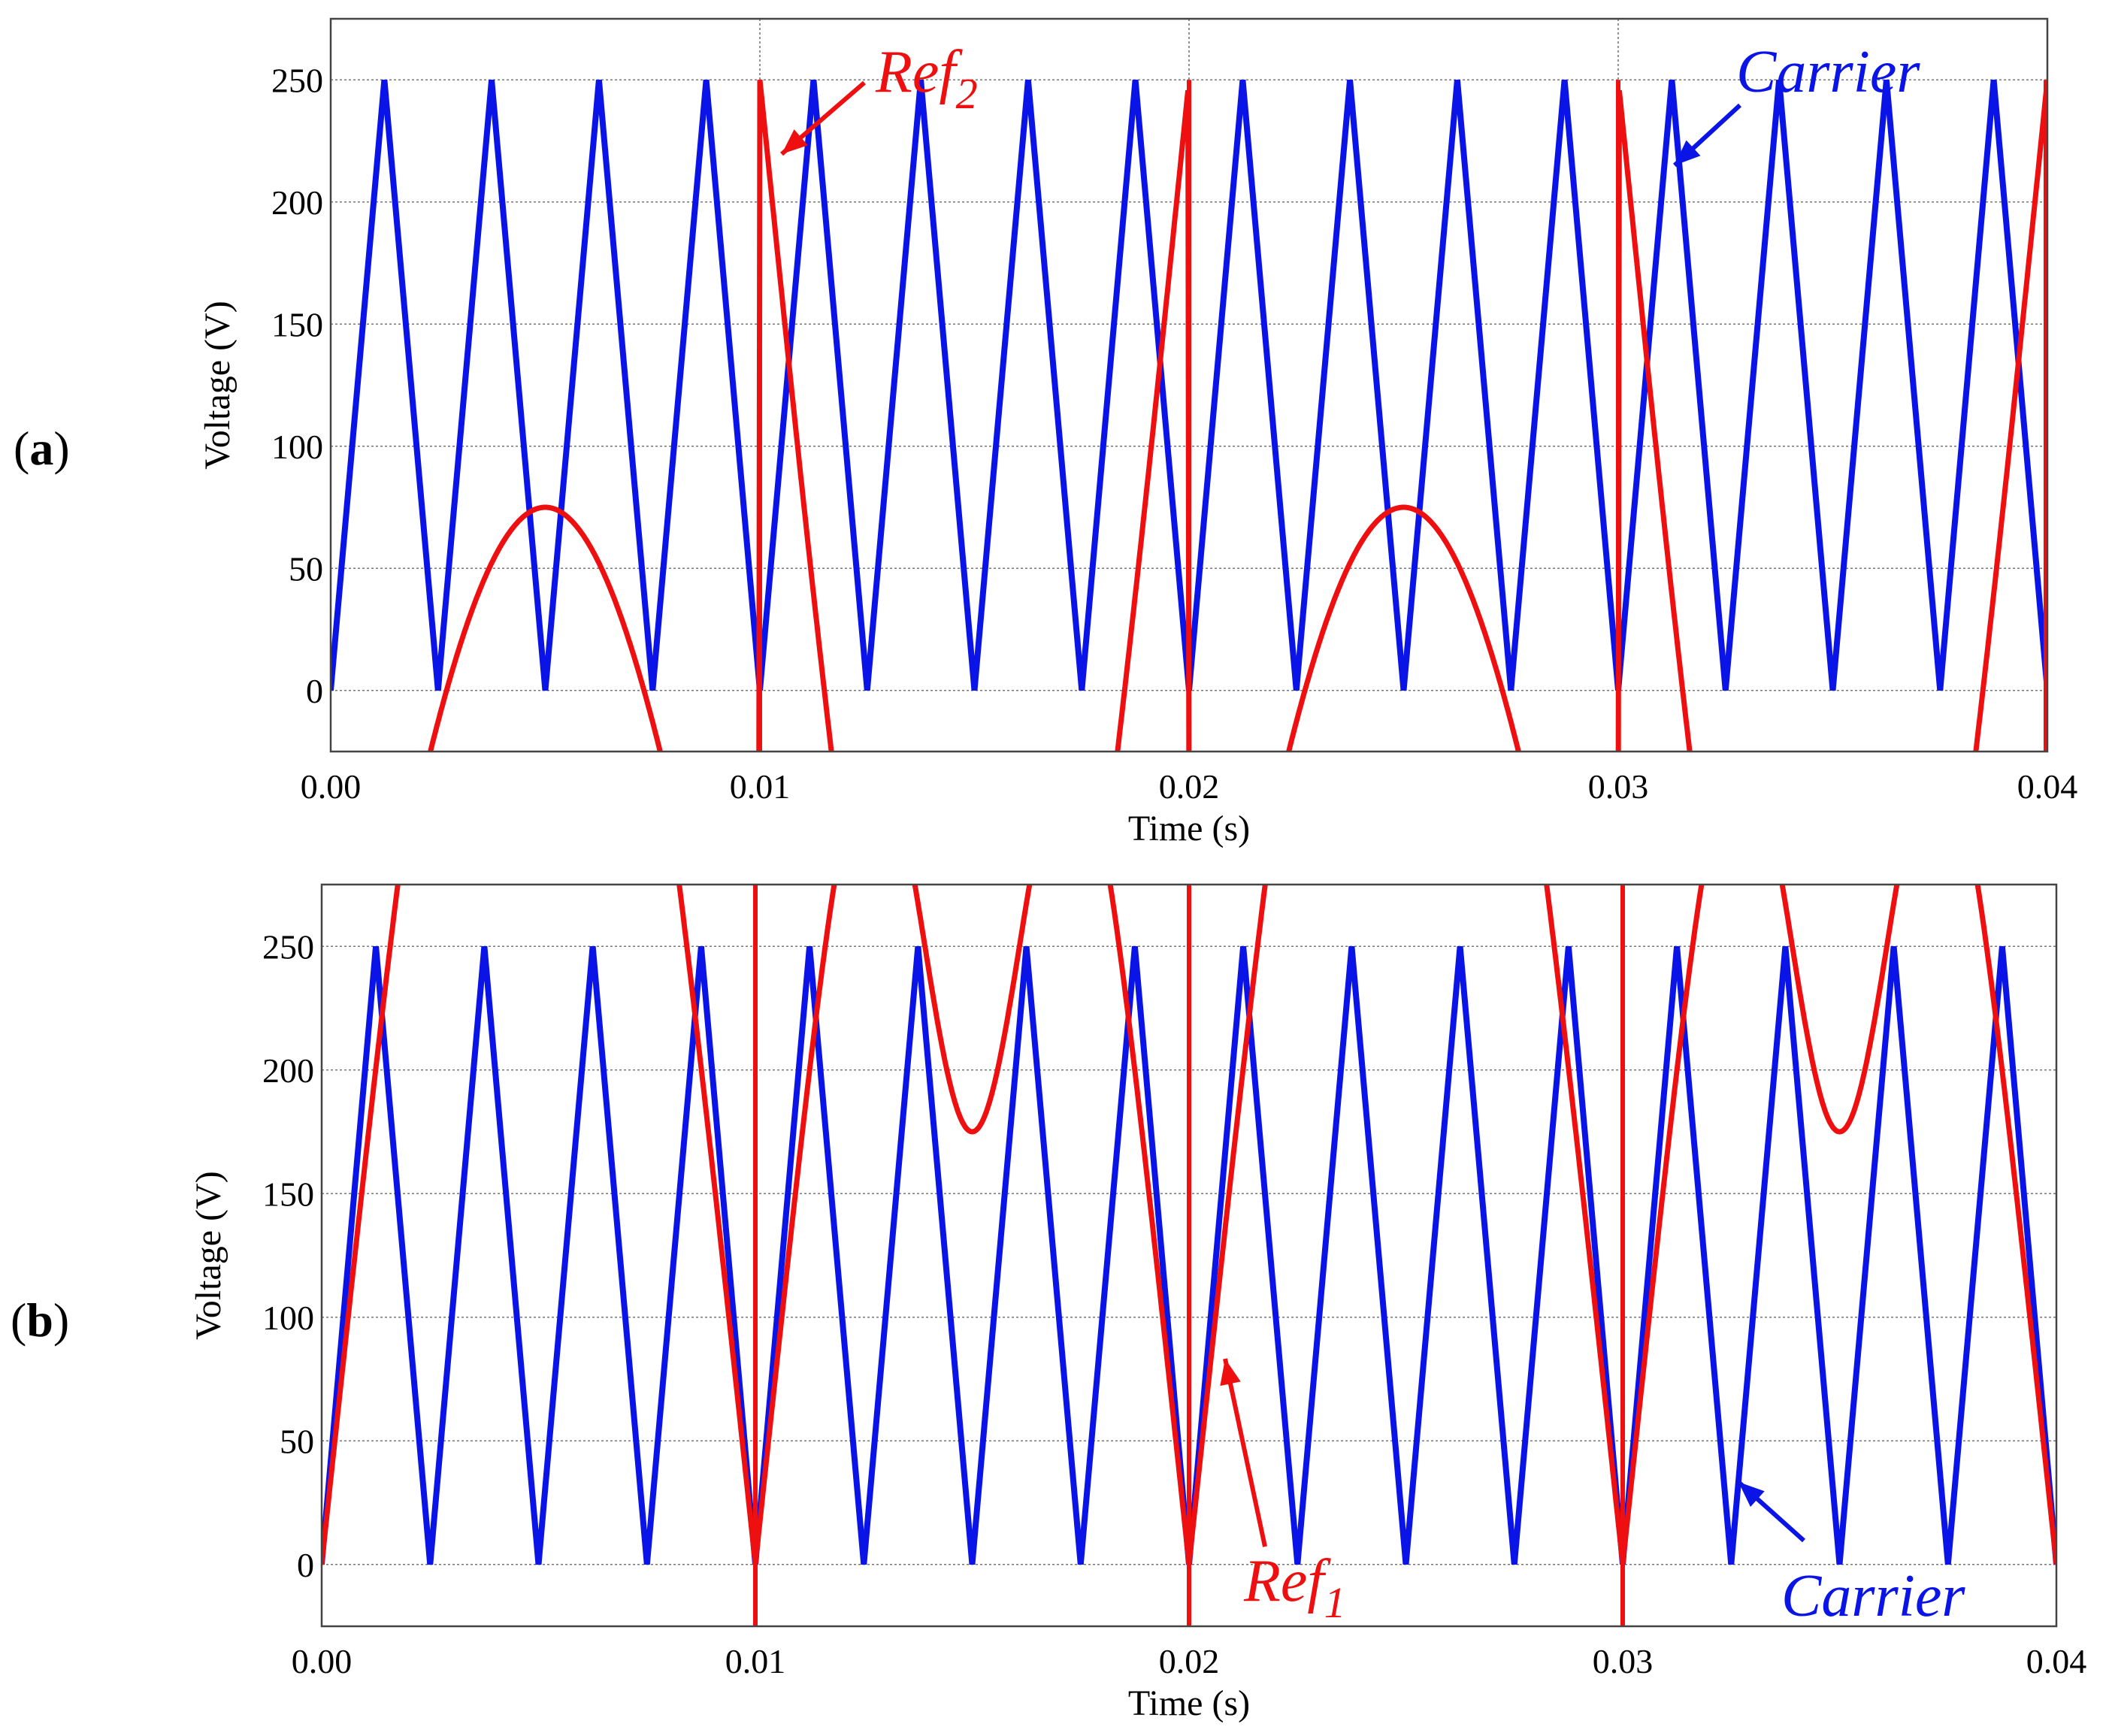 This screenshot has width=2109, height=1736. I want to click on ref1-arrow-shaft, so click(1245, 1452).